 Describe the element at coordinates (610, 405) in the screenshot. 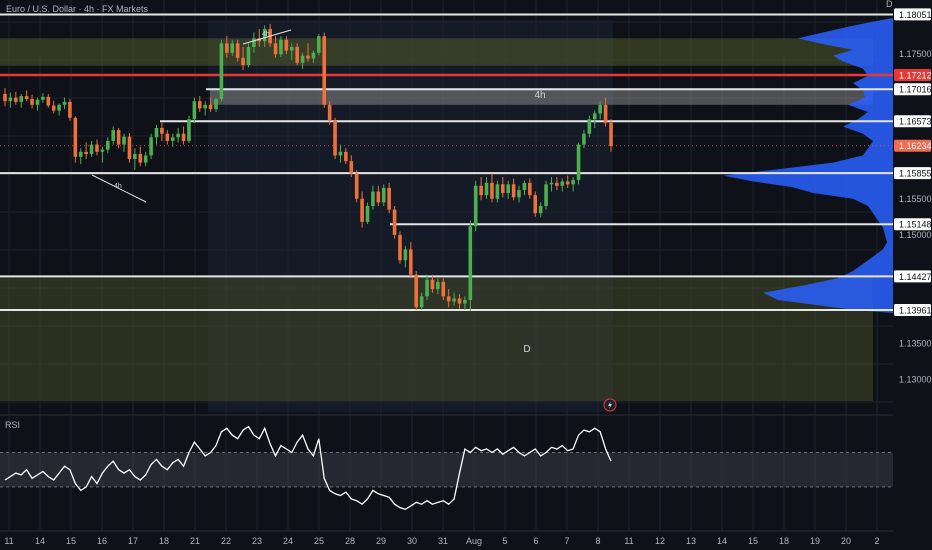

I see `flash-icon` at that location.